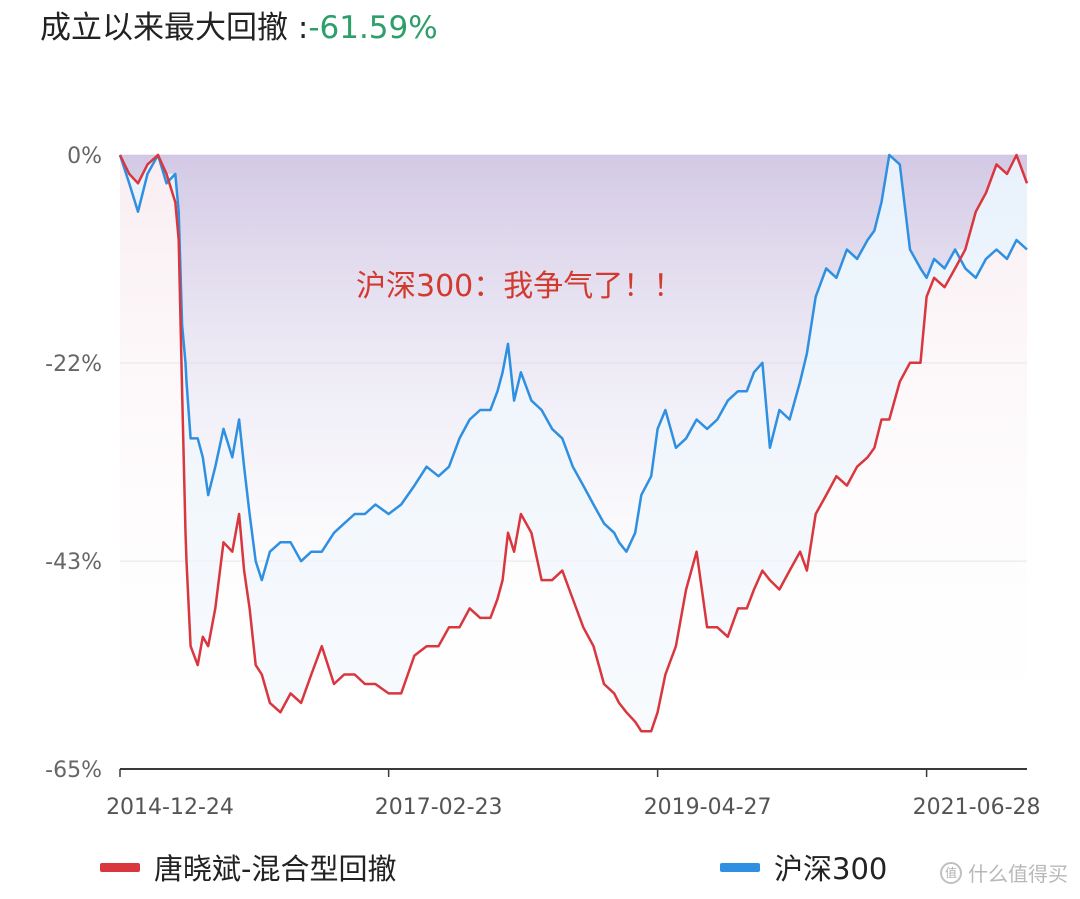 The height and width of the screenshot is (899, 1080). What do you see at coordinates (740, 867) in the screenshot?
I see `legend-swatch-index` at bounding box center [740, 867].